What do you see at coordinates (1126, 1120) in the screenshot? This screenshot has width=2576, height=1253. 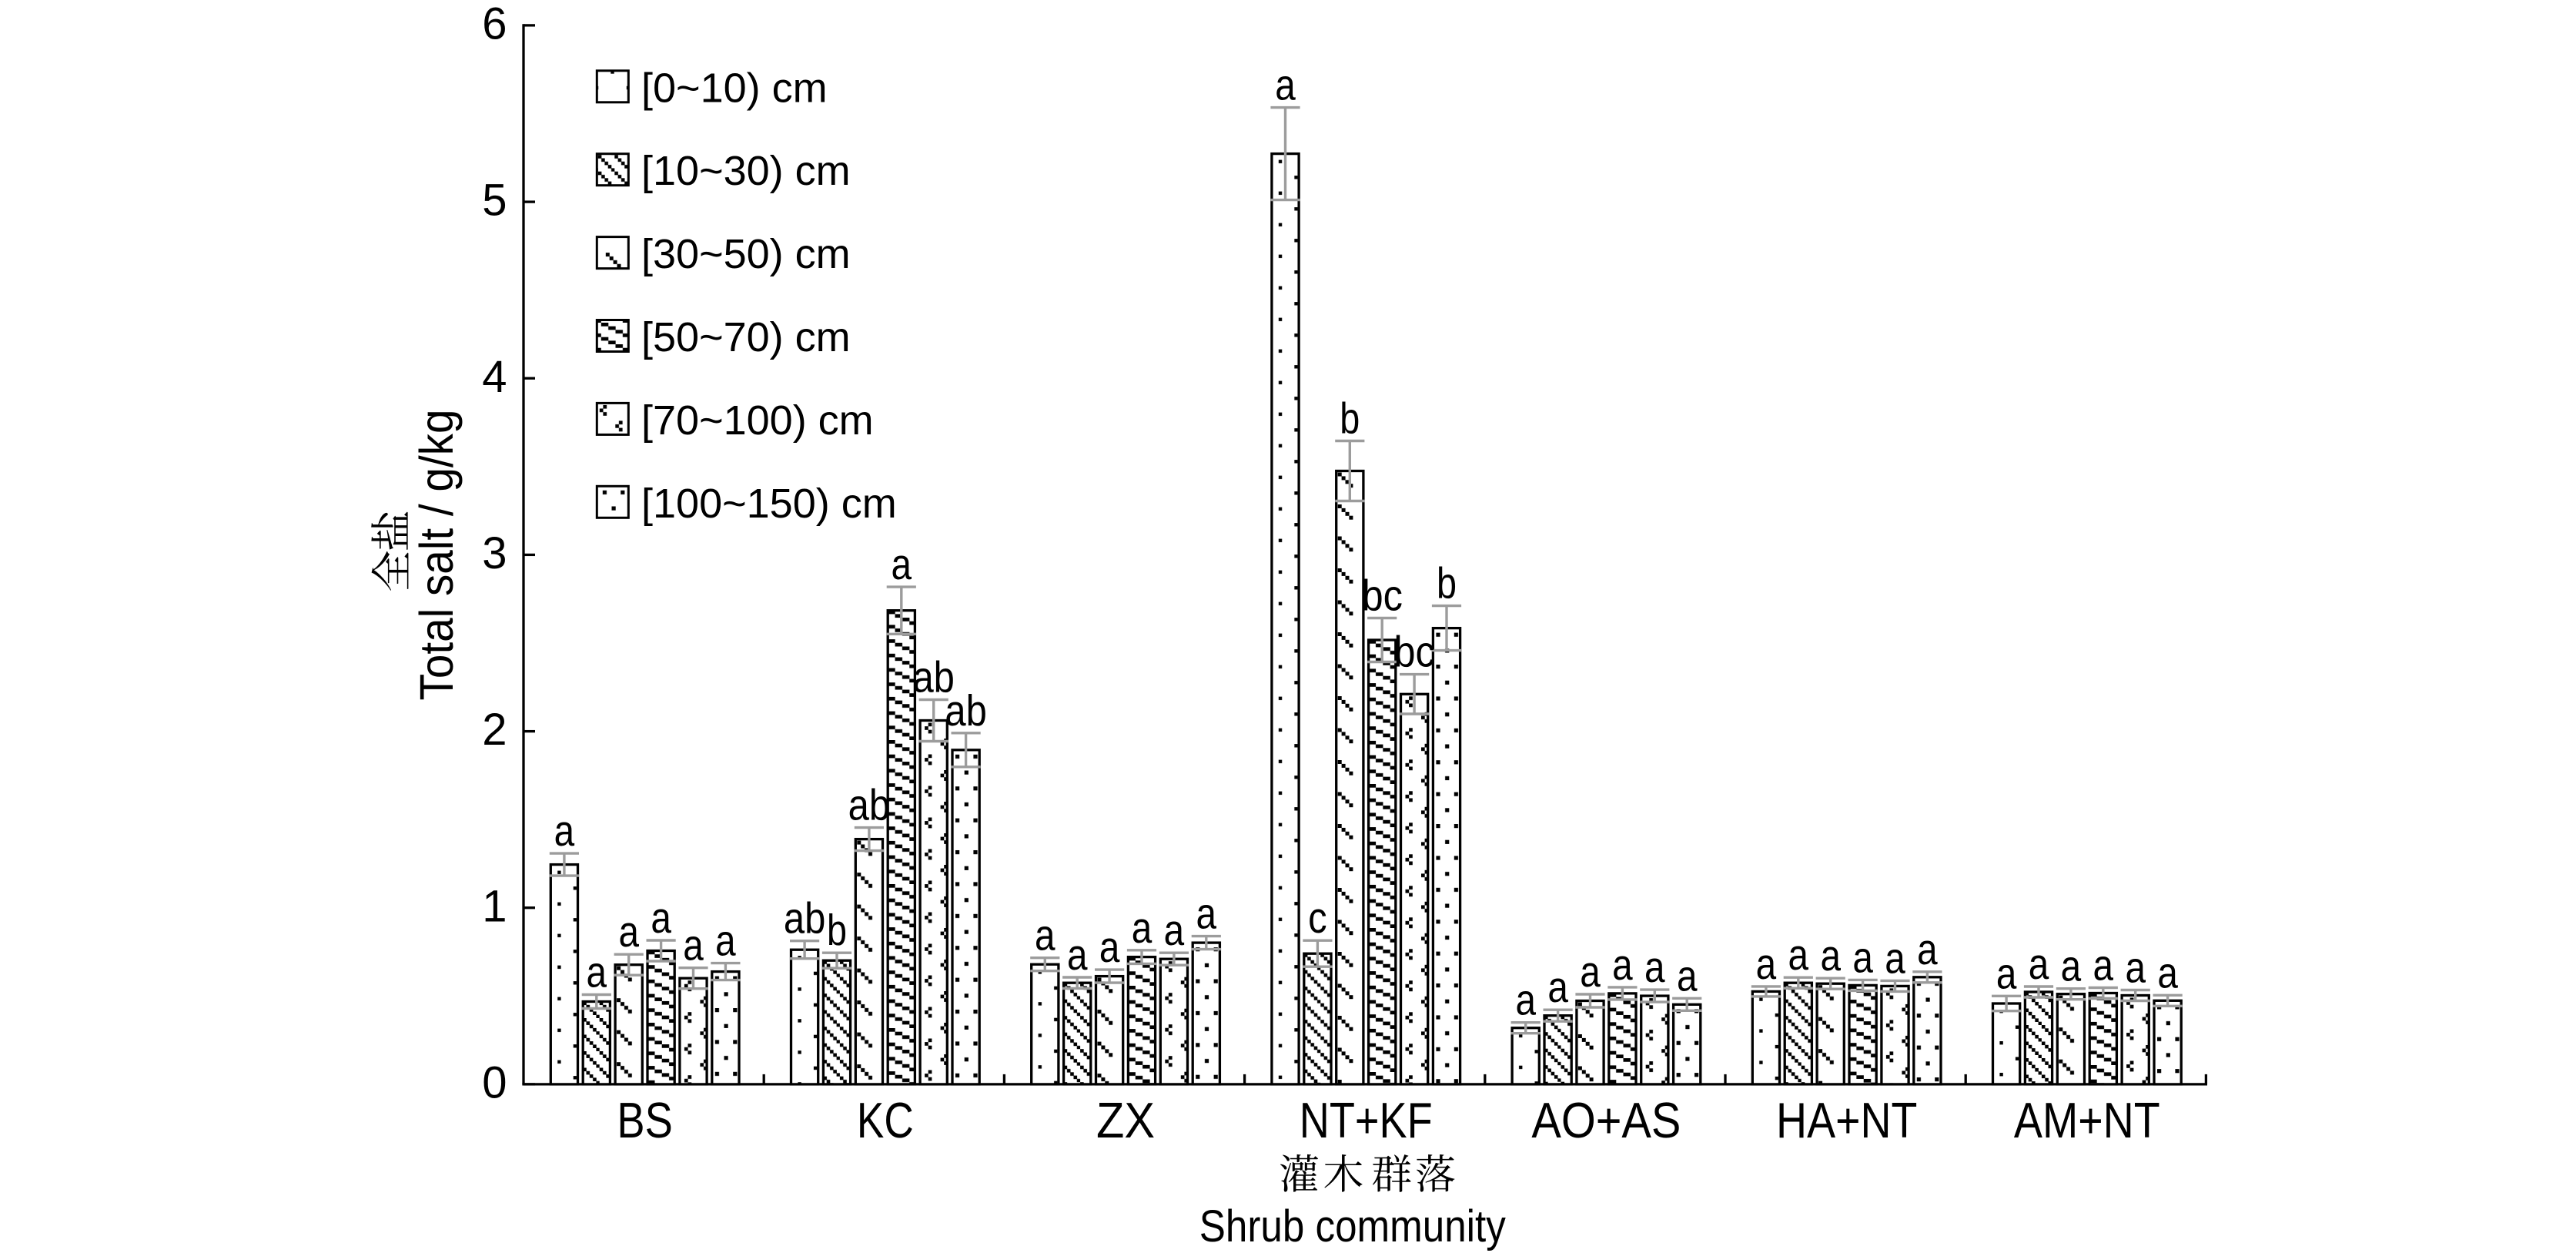 I see `svg-text: ZX` at bounding box center [1126, 1120].